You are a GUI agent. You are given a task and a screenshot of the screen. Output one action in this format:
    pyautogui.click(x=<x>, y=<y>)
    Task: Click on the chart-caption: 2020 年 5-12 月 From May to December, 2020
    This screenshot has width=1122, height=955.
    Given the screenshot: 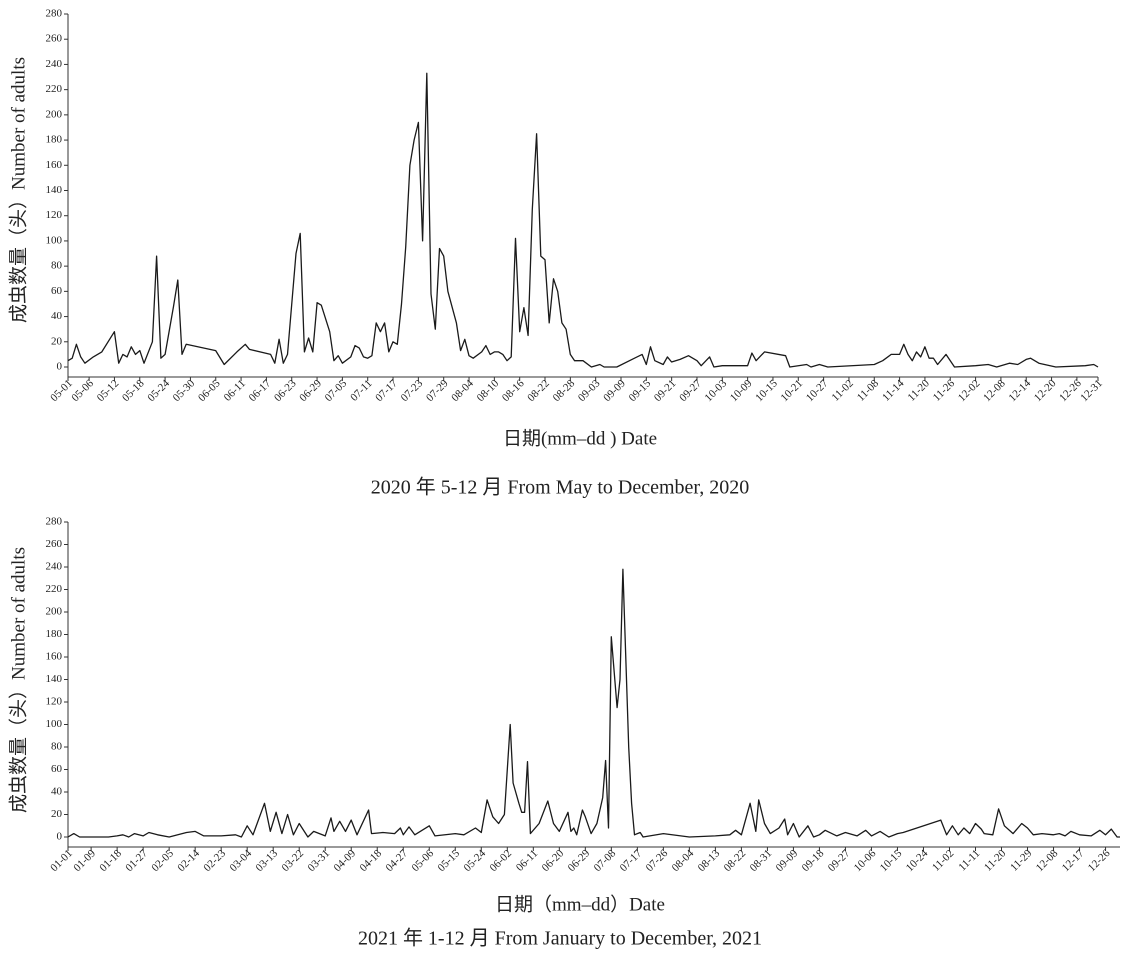 What is the action you would take?
    pyautogui.click(x=560, y=487)
    